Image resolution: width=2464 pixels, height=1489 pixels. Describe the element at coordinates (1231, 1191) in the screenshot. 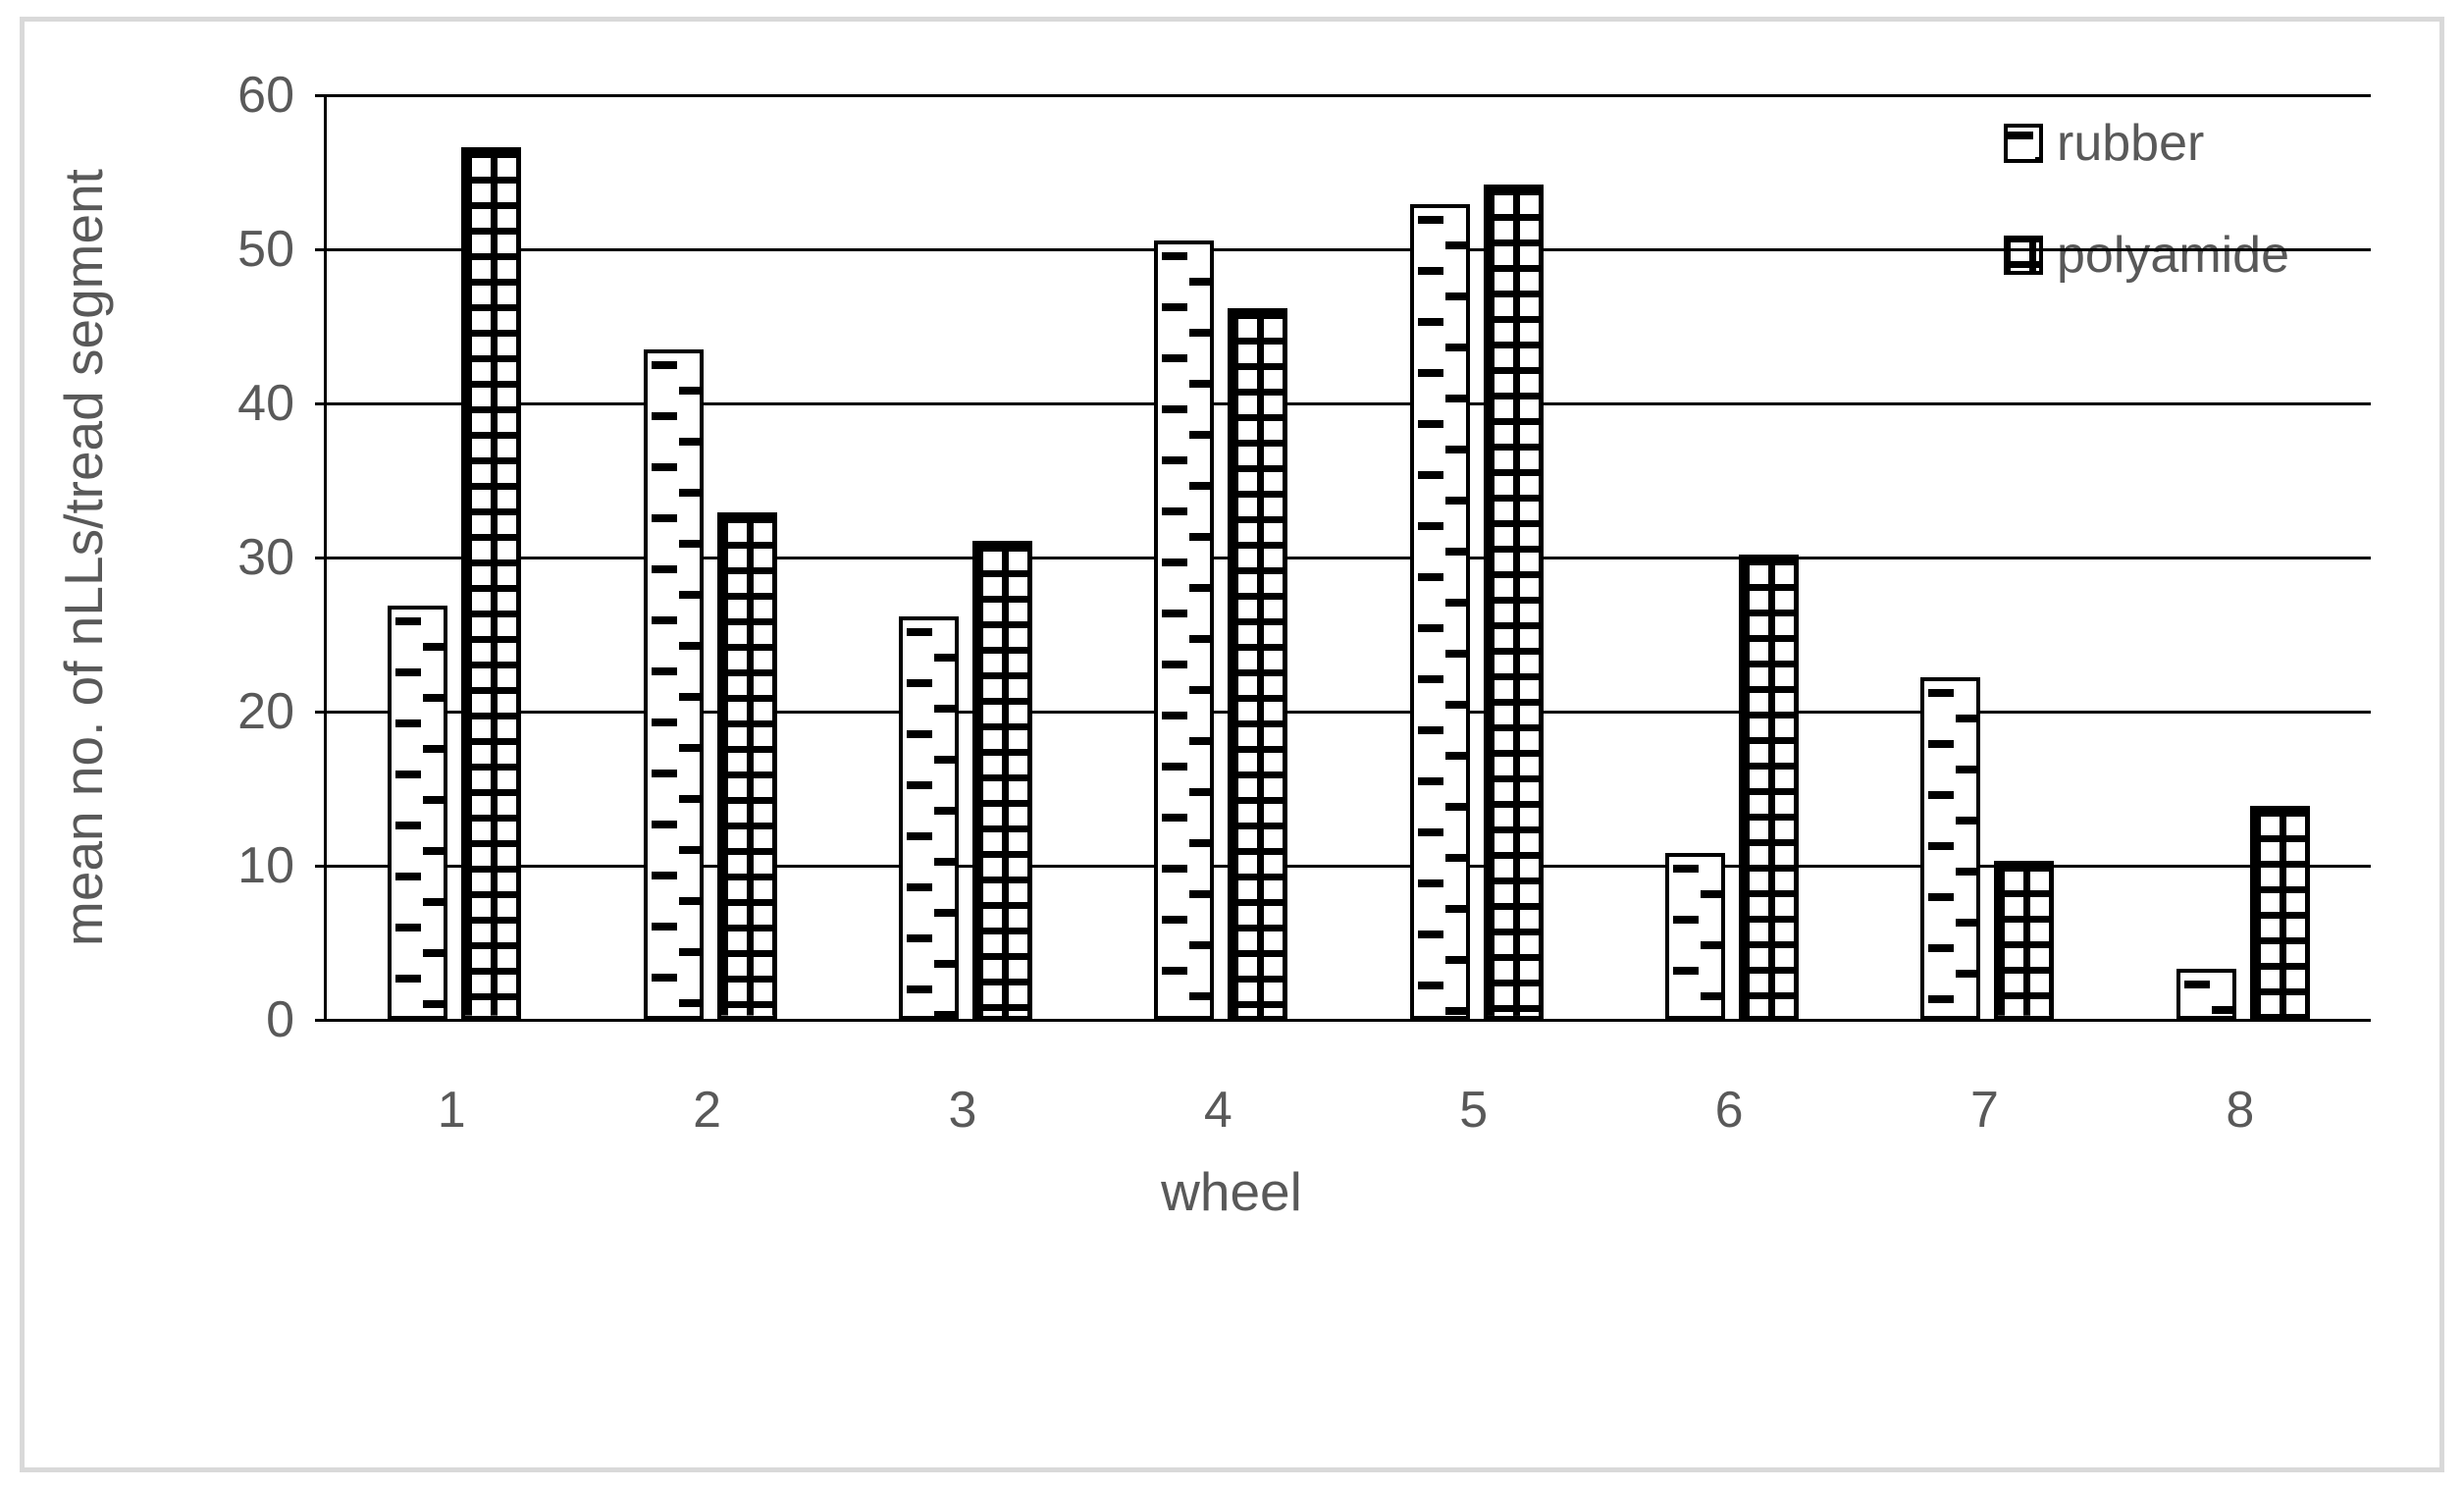

I see `x-axis-title: wheel` at that location.